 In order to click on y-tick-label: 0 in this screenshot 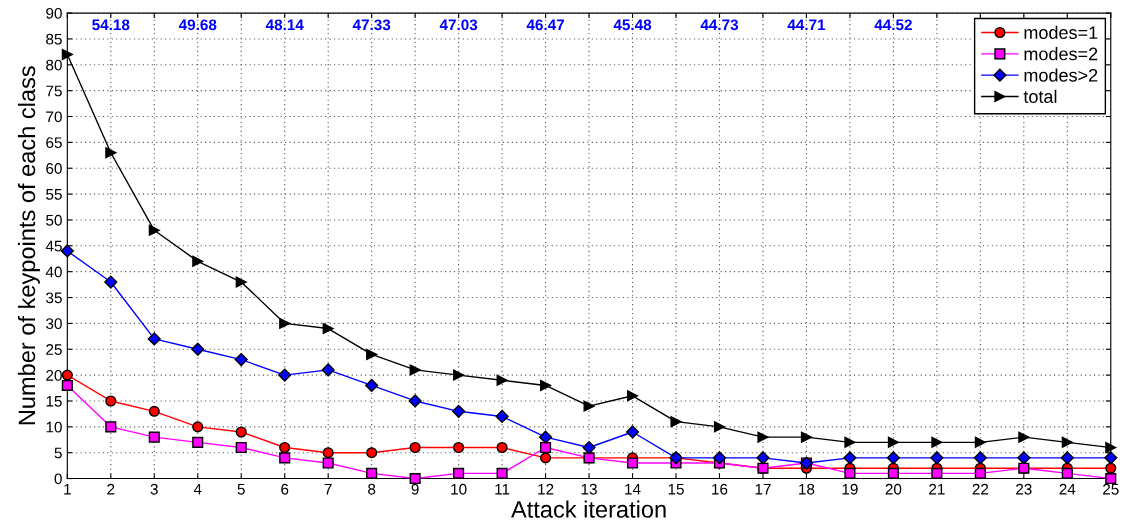, I will do `click(58, 479)`.